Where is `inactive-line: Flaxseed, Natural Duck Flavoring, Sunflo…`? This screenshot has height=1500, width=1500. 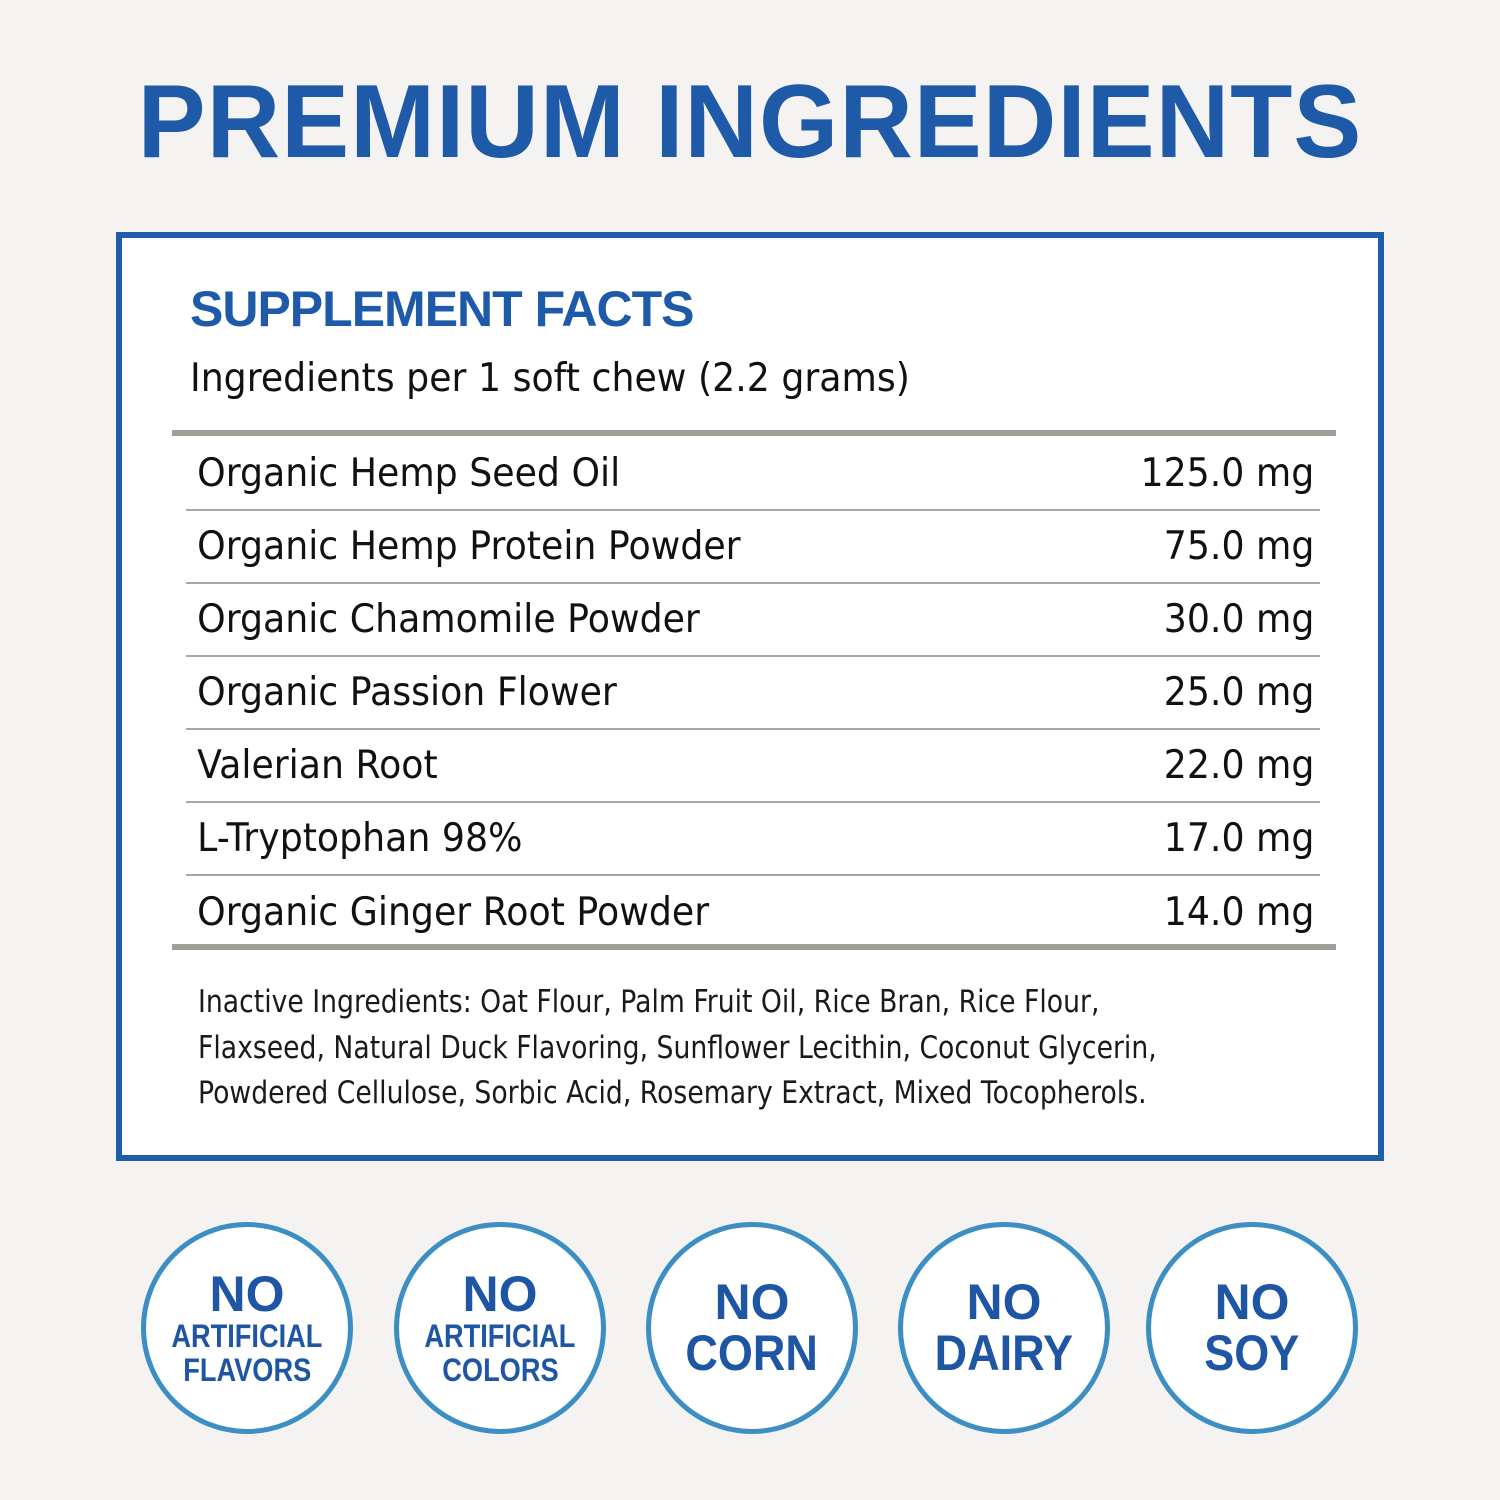
inactive-line: Flaxseed, Natural Duck Flavoring, Sunflo… is located at coordinates (677, 1047).